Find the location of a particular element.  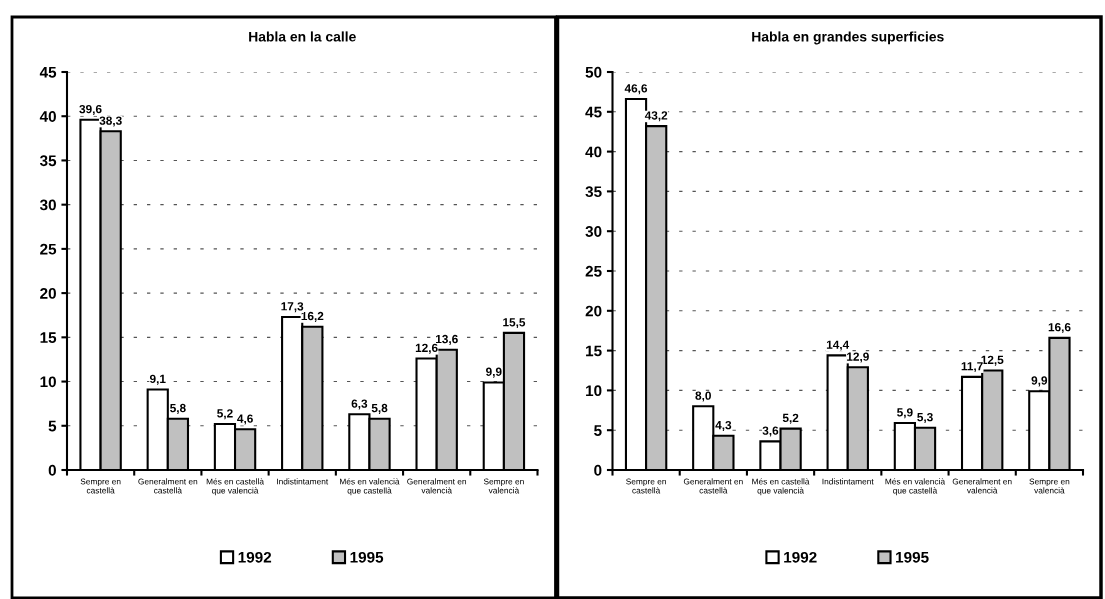

data-label: 5,3 is located at coordinates (925, 418).